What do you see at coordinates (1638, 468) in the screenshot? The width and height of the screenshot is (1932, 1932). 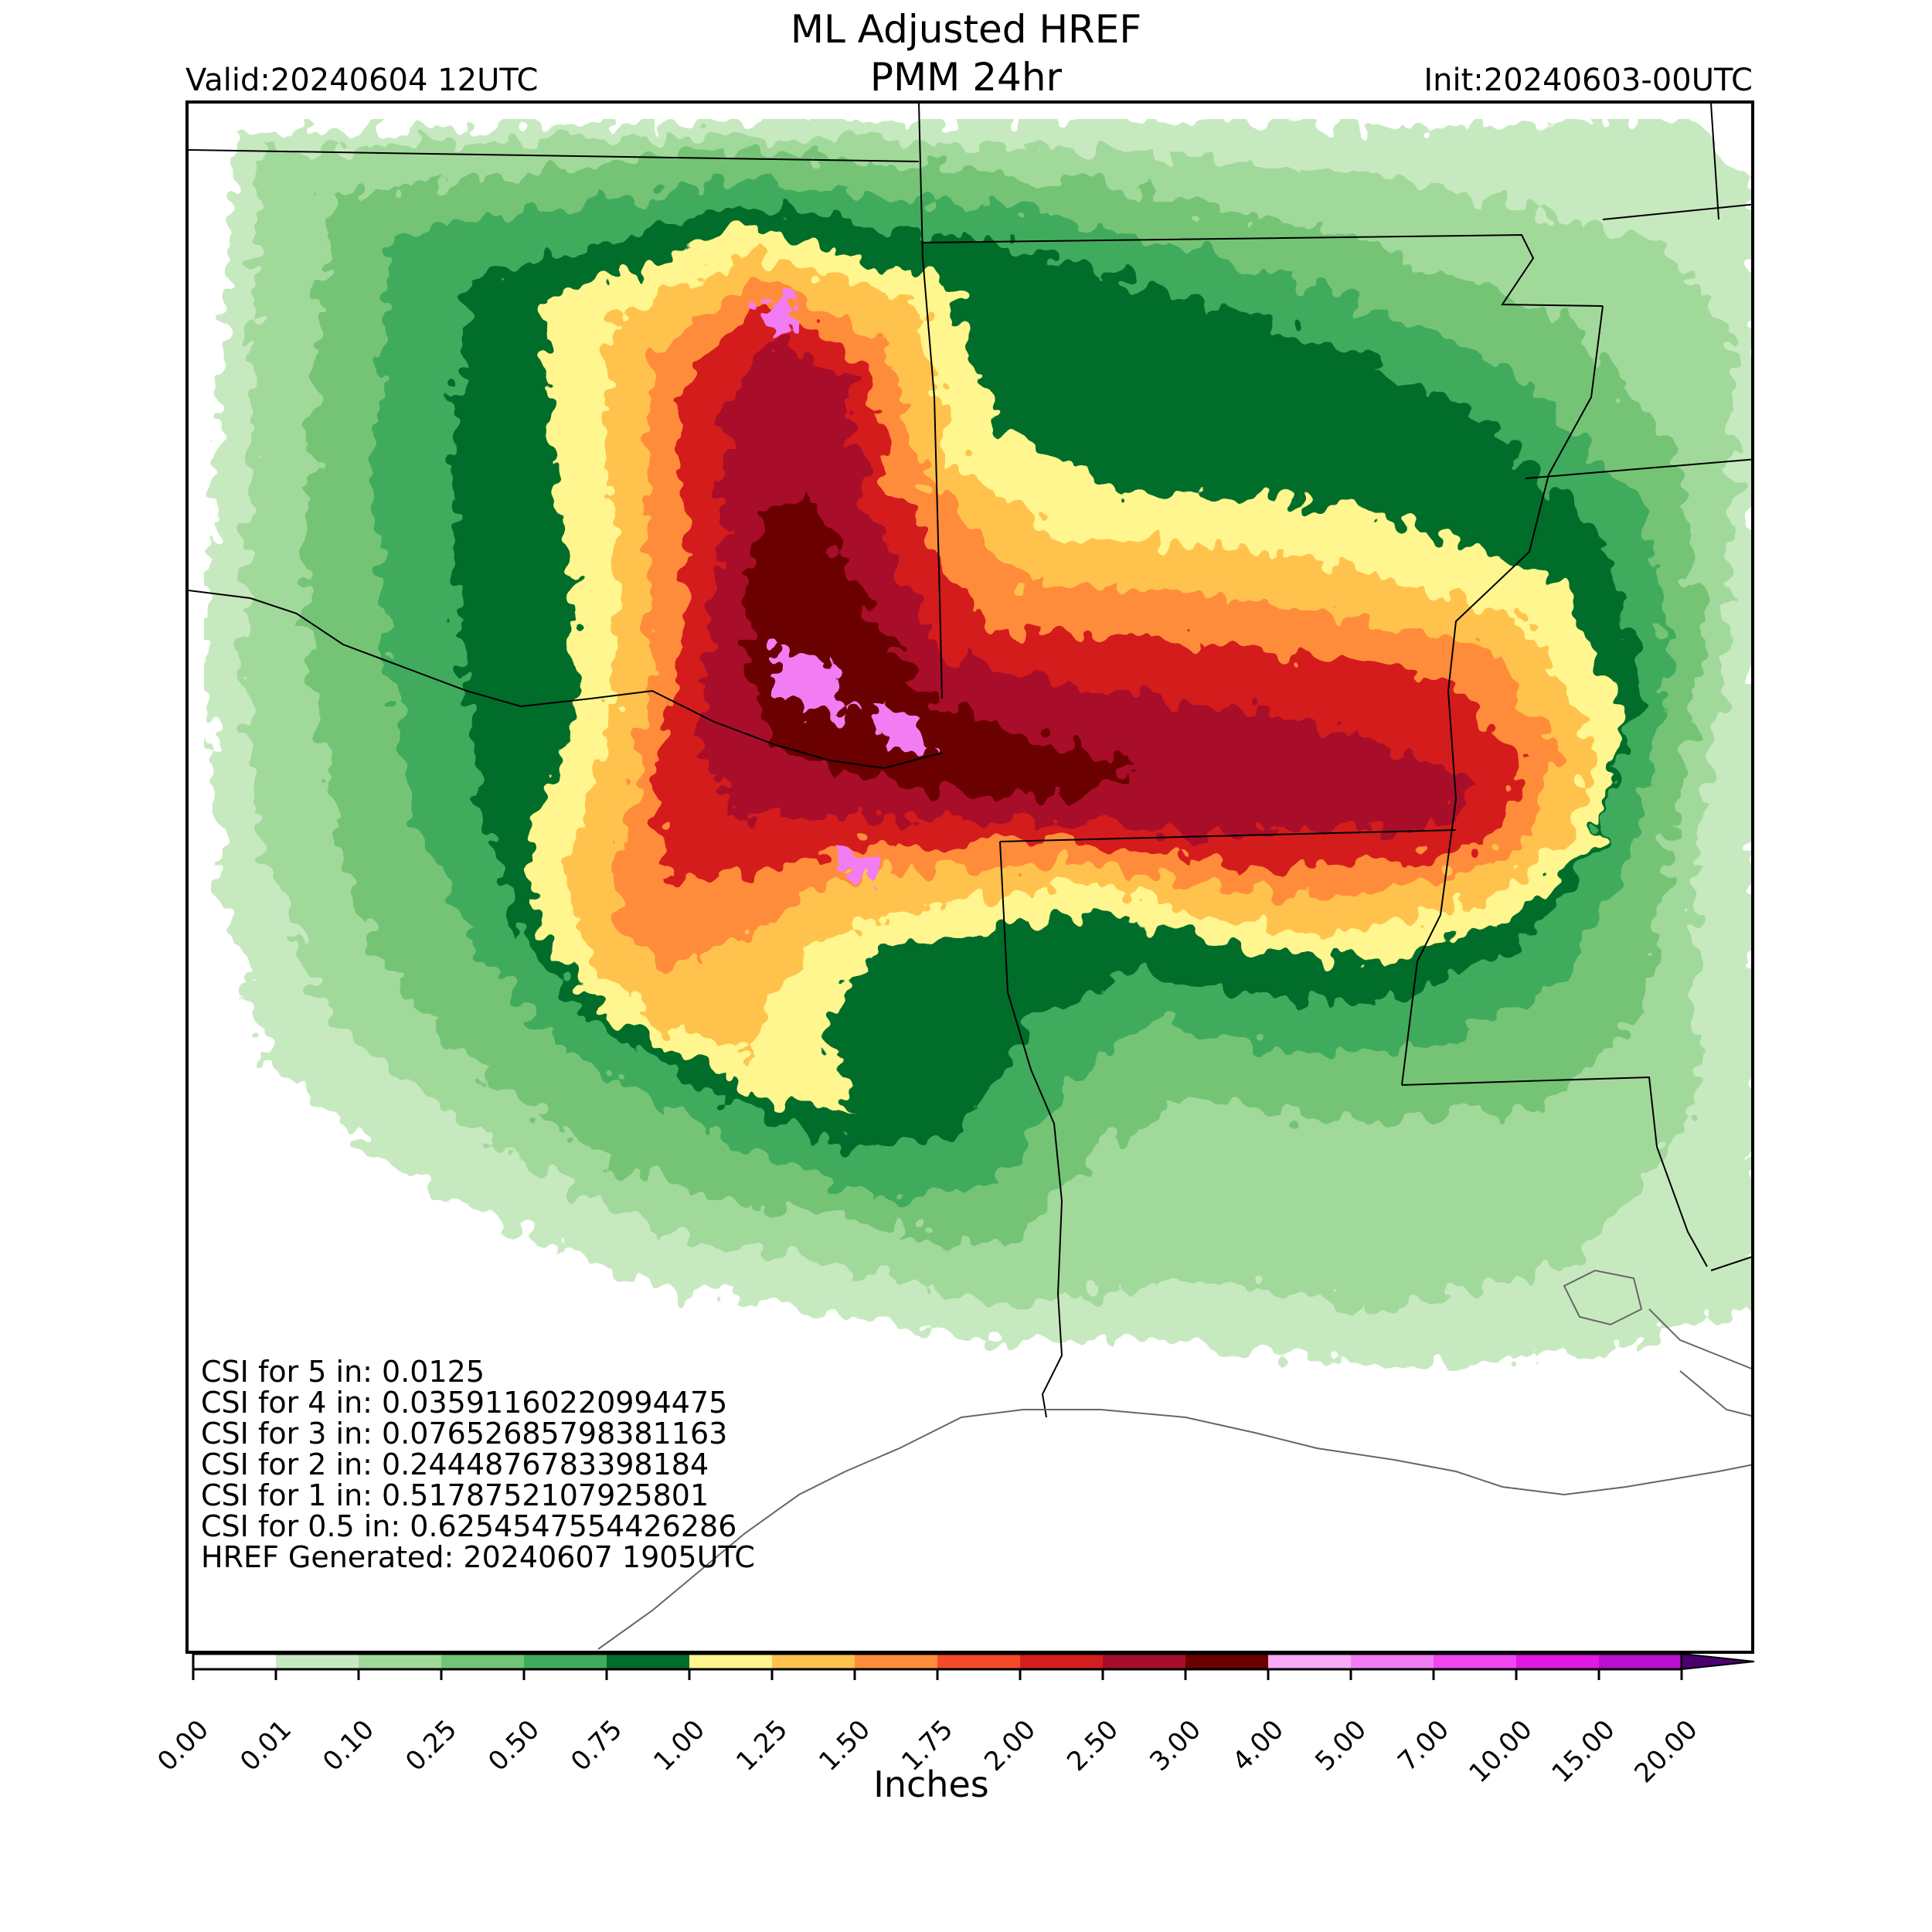 I see `state-line-tn-ms` at bounding box center [1638, 468].